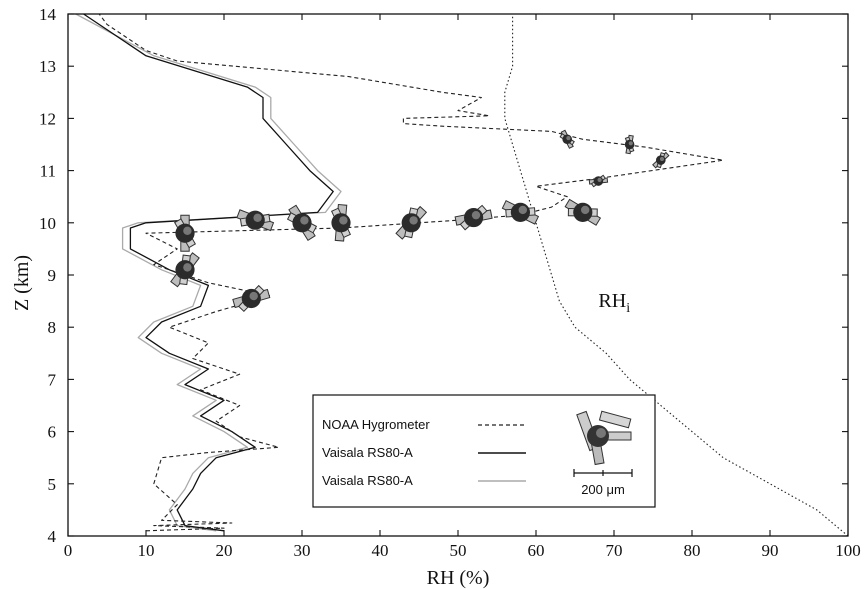  I want to click on x-tick-label: 90, so click(770, 550).